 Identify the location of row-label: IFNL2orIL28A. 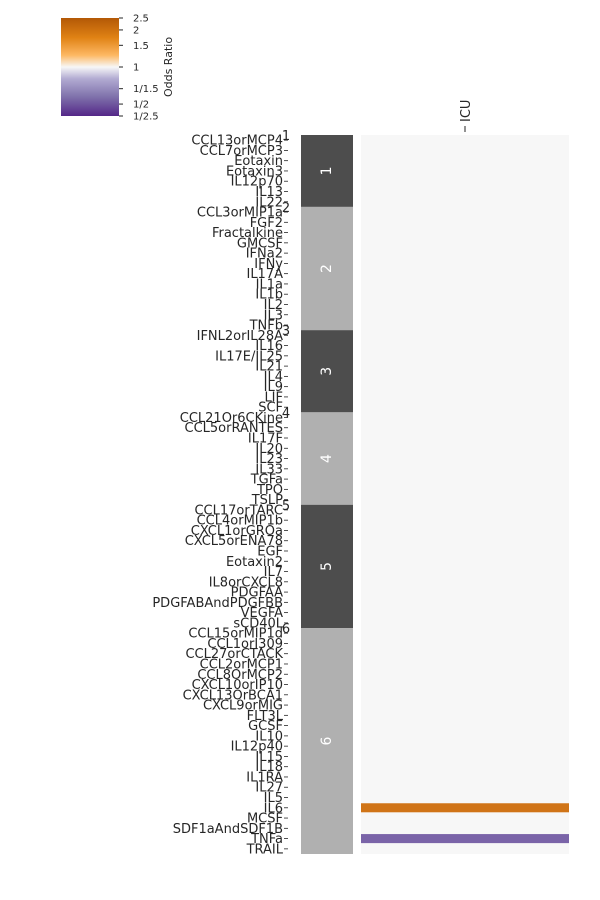
(240, 336).